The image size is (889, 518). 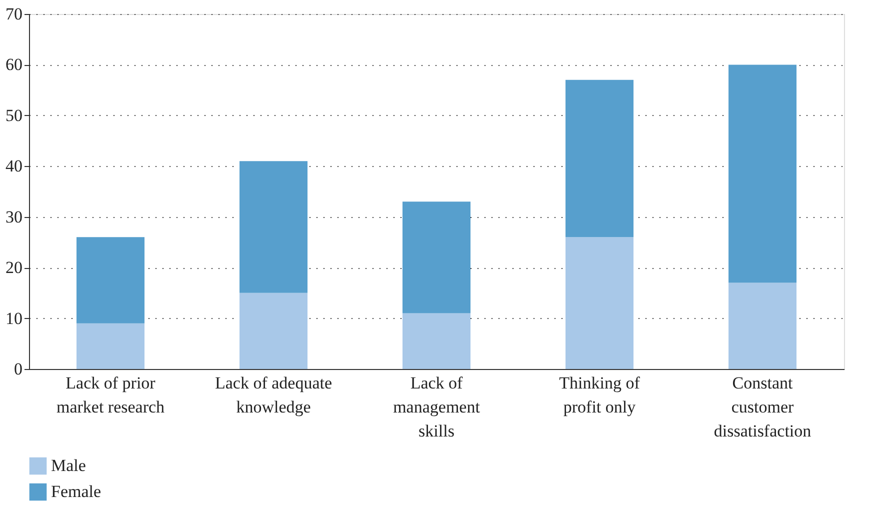 I want to click on x-tick-label: Lack of prior market research, so click(x=111, y=395).